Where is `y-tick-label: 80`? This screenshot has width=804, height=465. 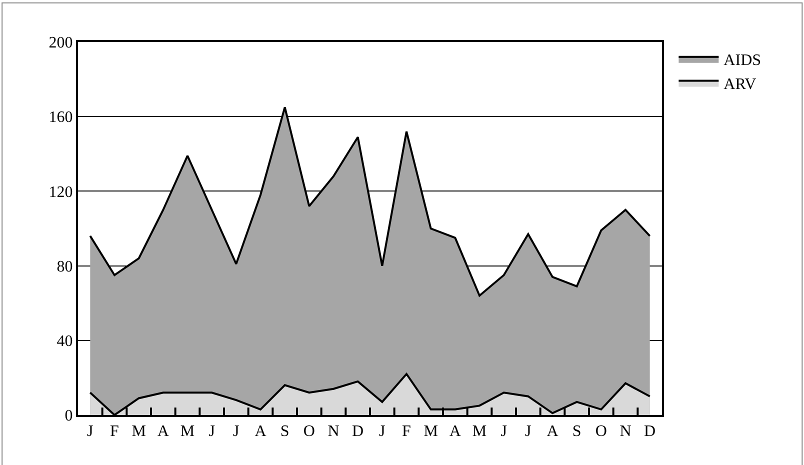
y-tick-label: 80 is located at coordinates (64, 267).